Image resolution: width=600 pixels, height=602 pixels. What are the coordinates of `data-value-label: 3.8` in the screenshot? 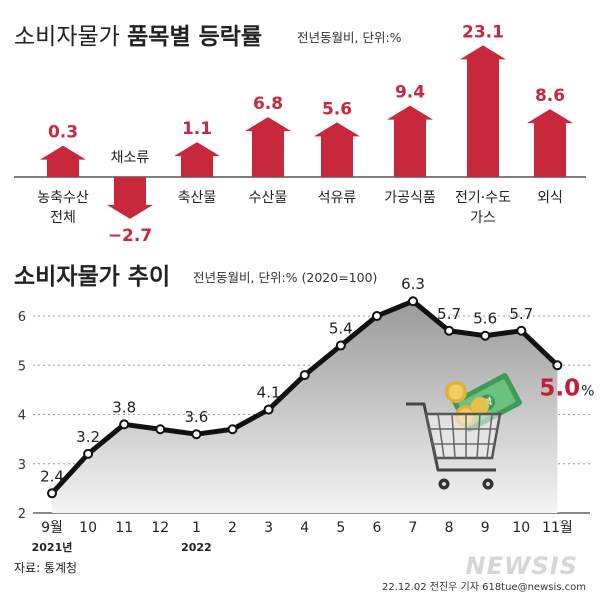 It's located at (124, 407).